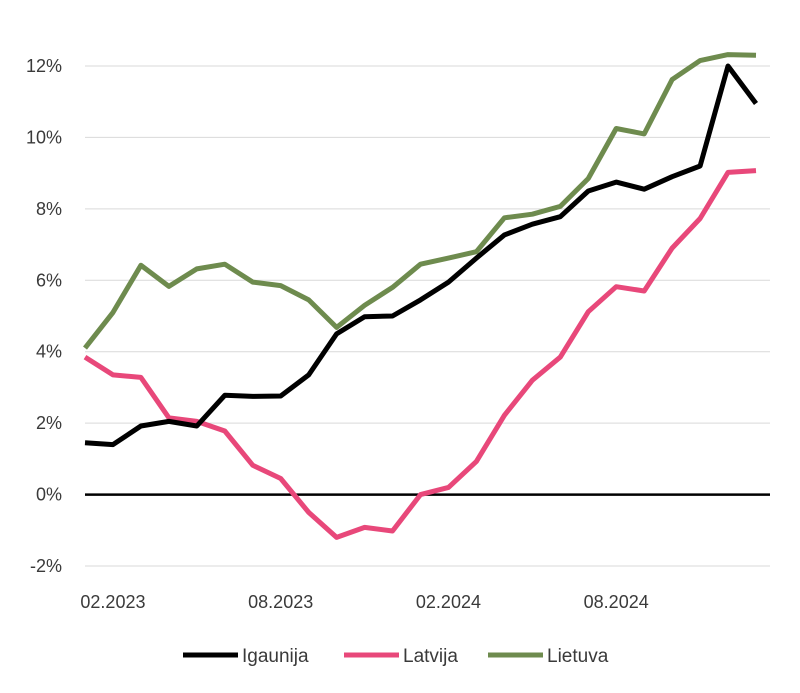 This screenshot has height=693, width=800. I want to click on y-tick-label: 2%, so click(49, 423).